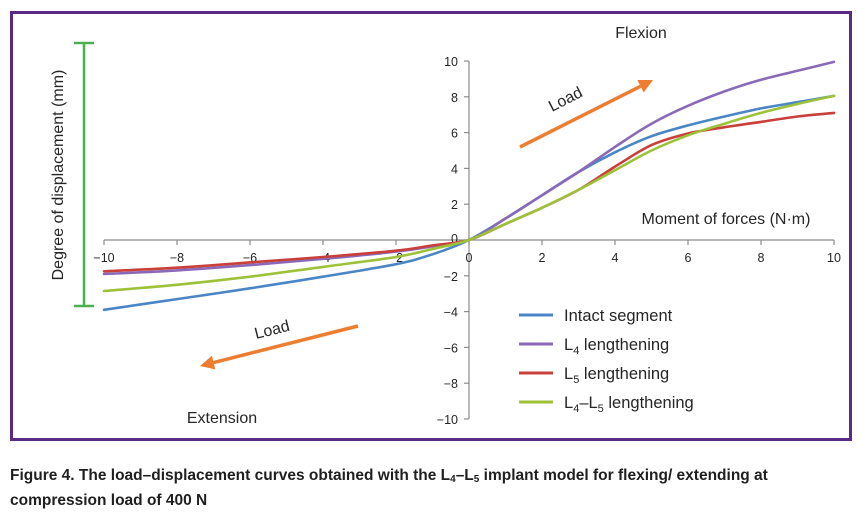 This screenshot has height=519, width=862. I want to click on y-tick-label: −4, so click(451, 313).